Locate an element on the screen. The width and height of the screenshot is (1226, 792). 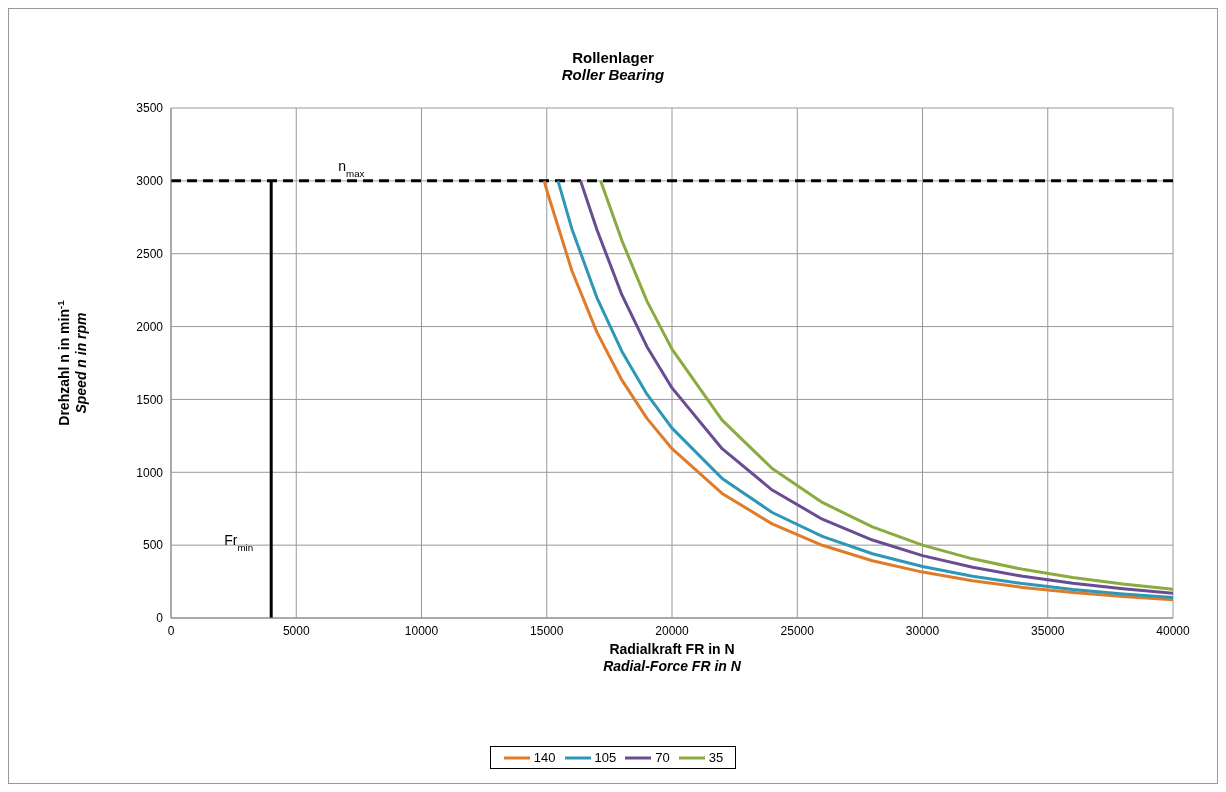
x-tick-label: 0 is located at coordinates (171, 630).